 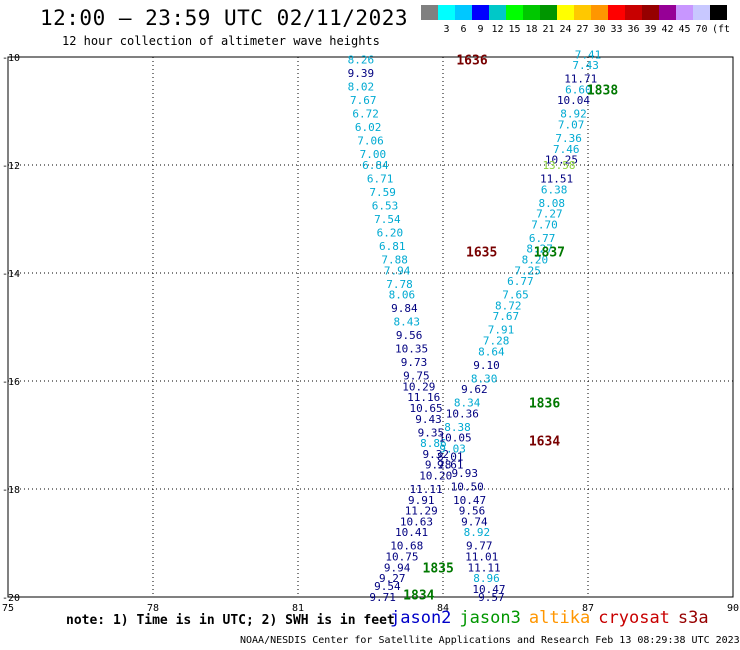 I want to click on data-point-label: 9.74, so click(x=474, y=521).